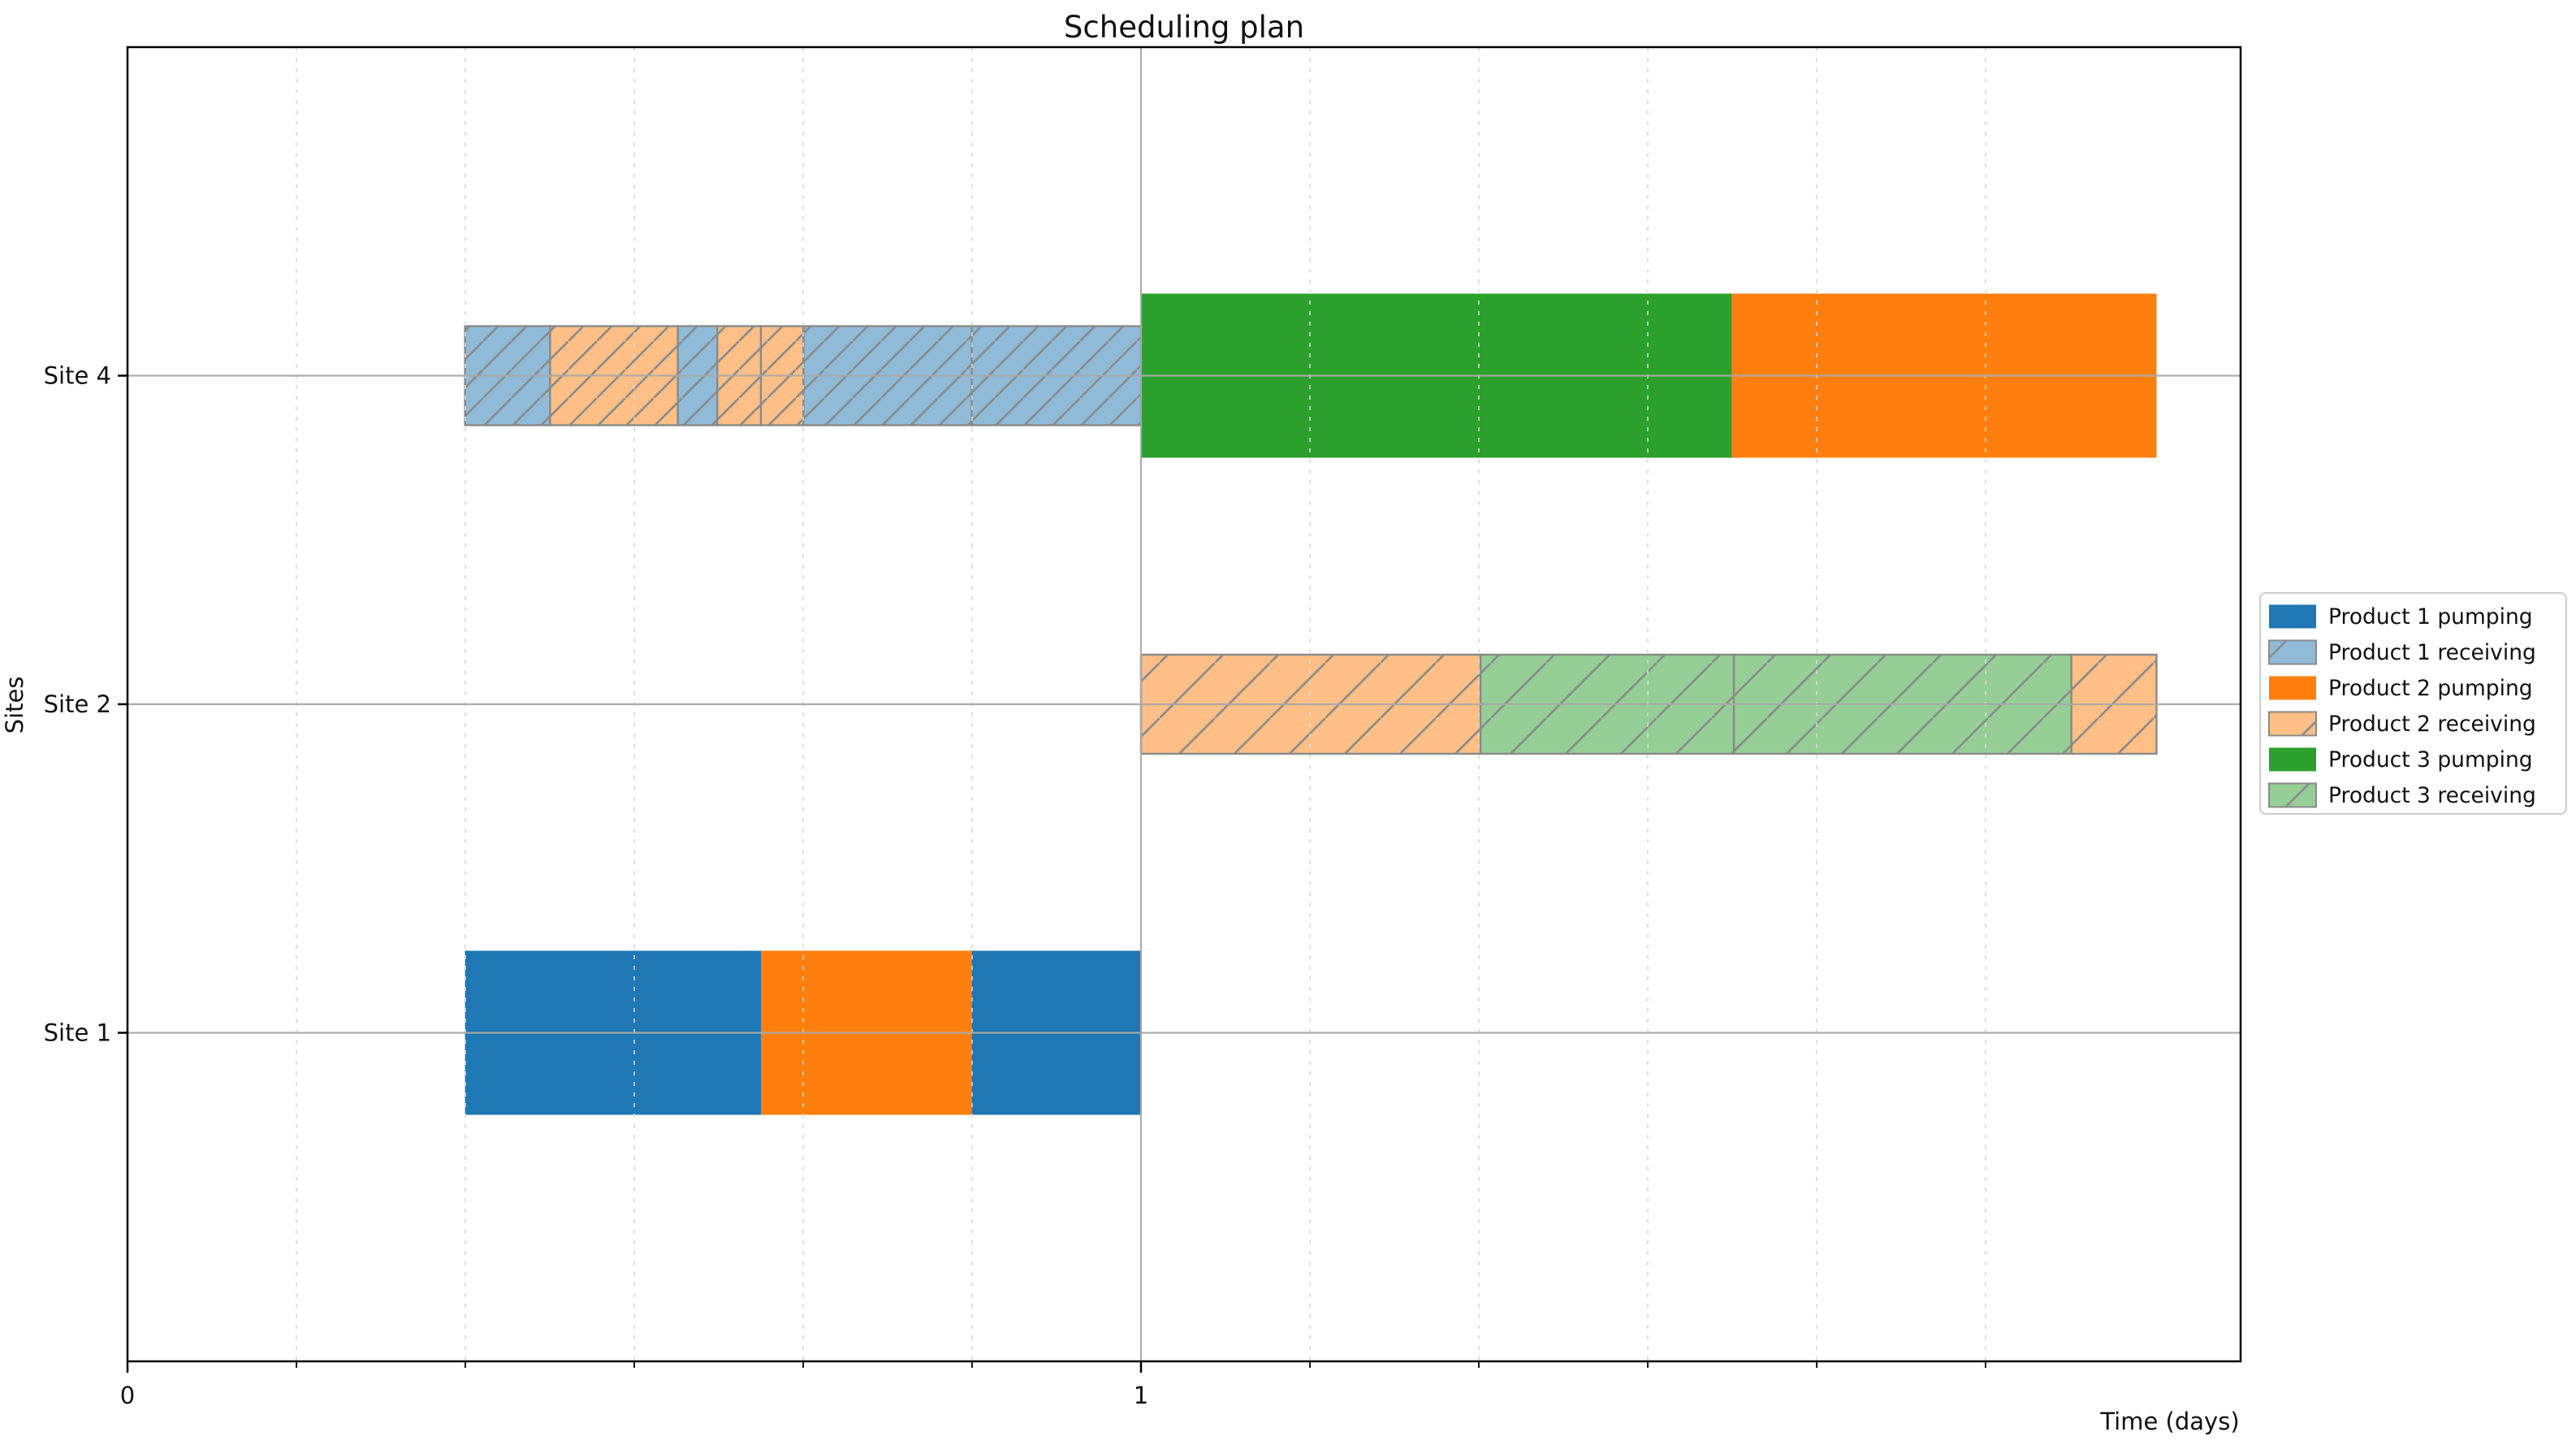 This screenshot has height=1445, width=2576. Describe the element at coordinates (77, 1033) in the screenshot. I see `y-tick-label: Site 1` at that location.